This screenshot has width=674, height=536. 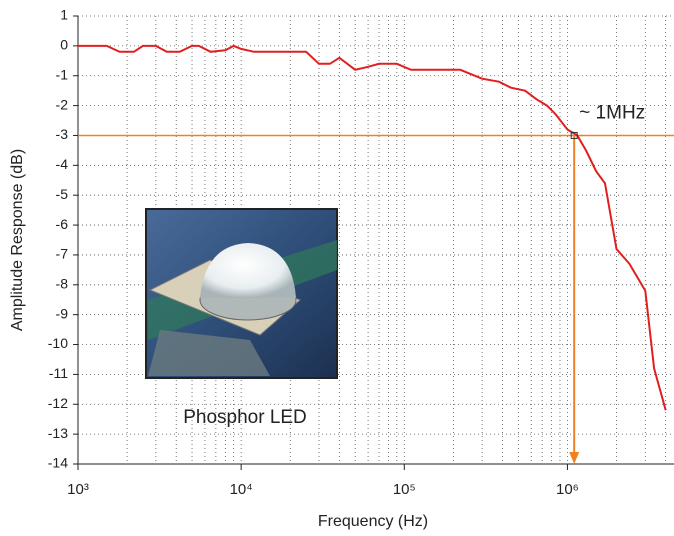 I want to click on y-tick-label: -12, so click(x=58, y=403).